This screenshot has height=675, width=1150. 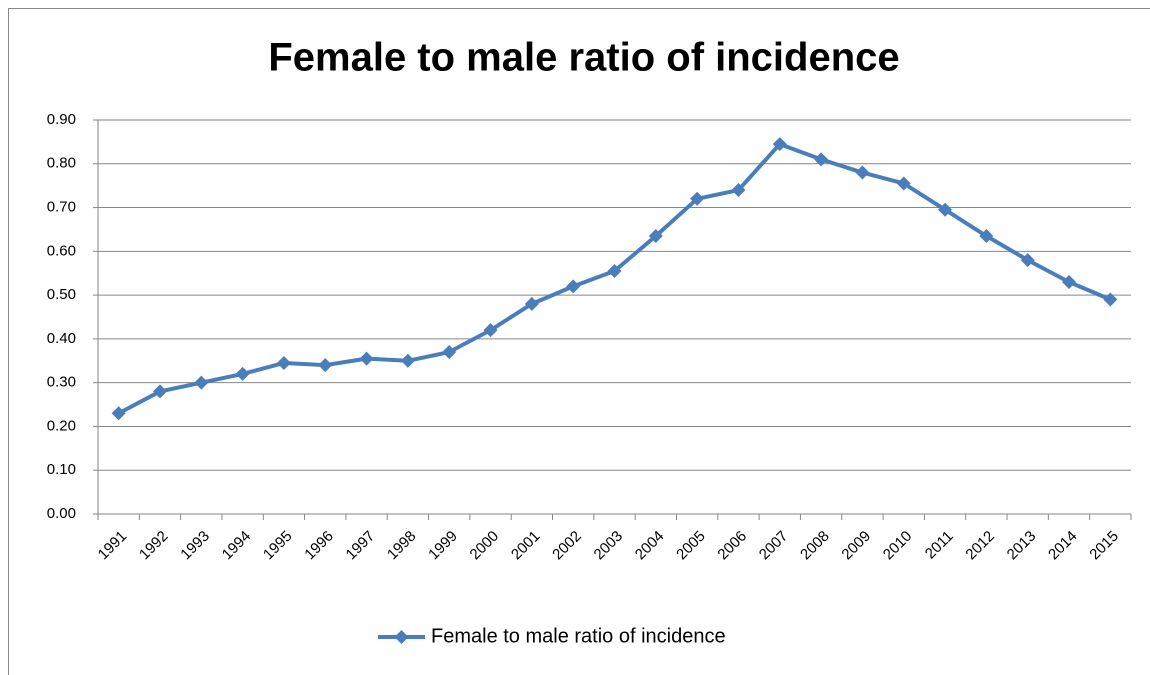 What do you see at coordinates (61, 425) in the screenshot?
I see `y-tick-label: 0.20` at bounding box center [61, 425].